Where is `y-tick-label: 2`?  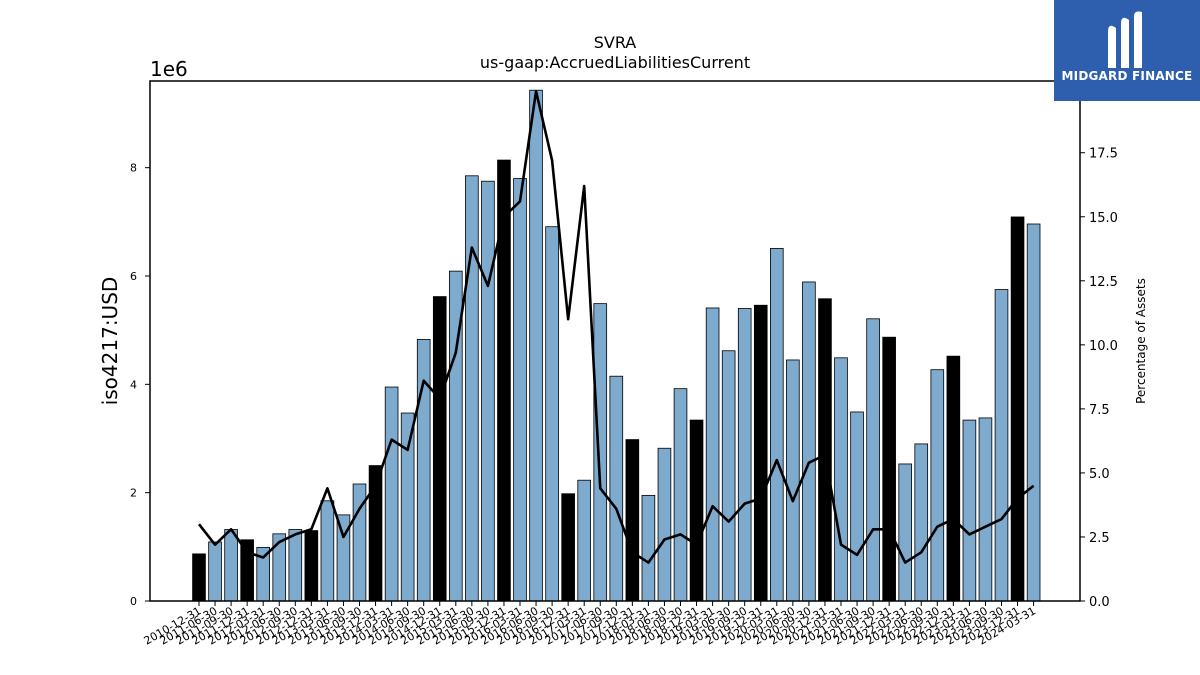 y-tick-label: 2 is located at coordinates (133, 493).